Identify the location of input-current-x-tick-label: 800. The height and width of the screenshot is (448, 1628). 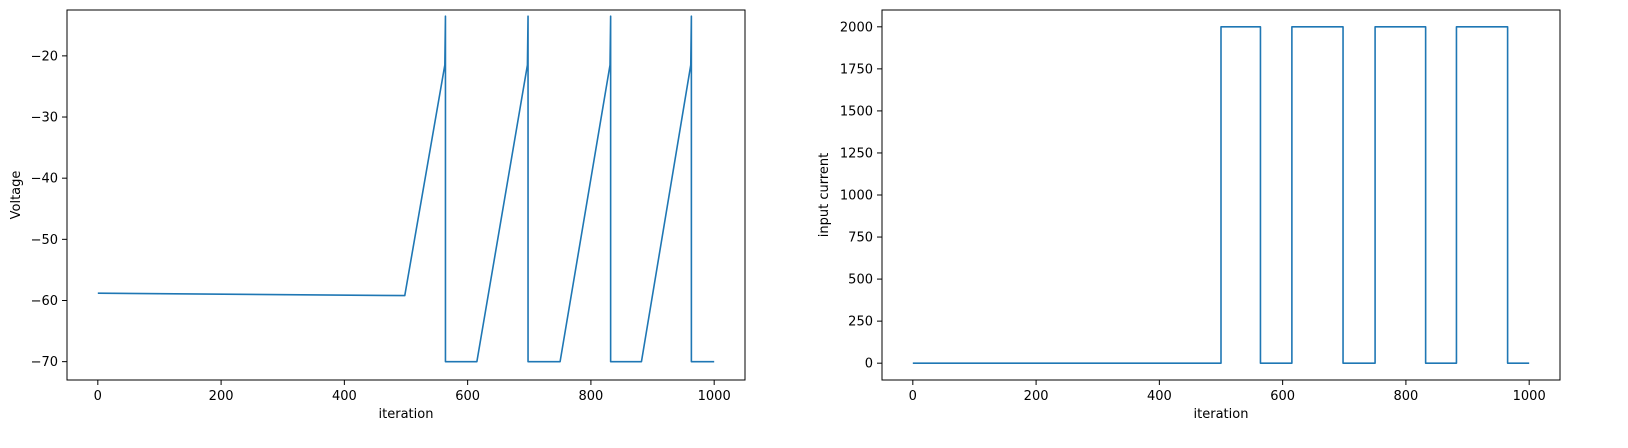
(1405, 396).